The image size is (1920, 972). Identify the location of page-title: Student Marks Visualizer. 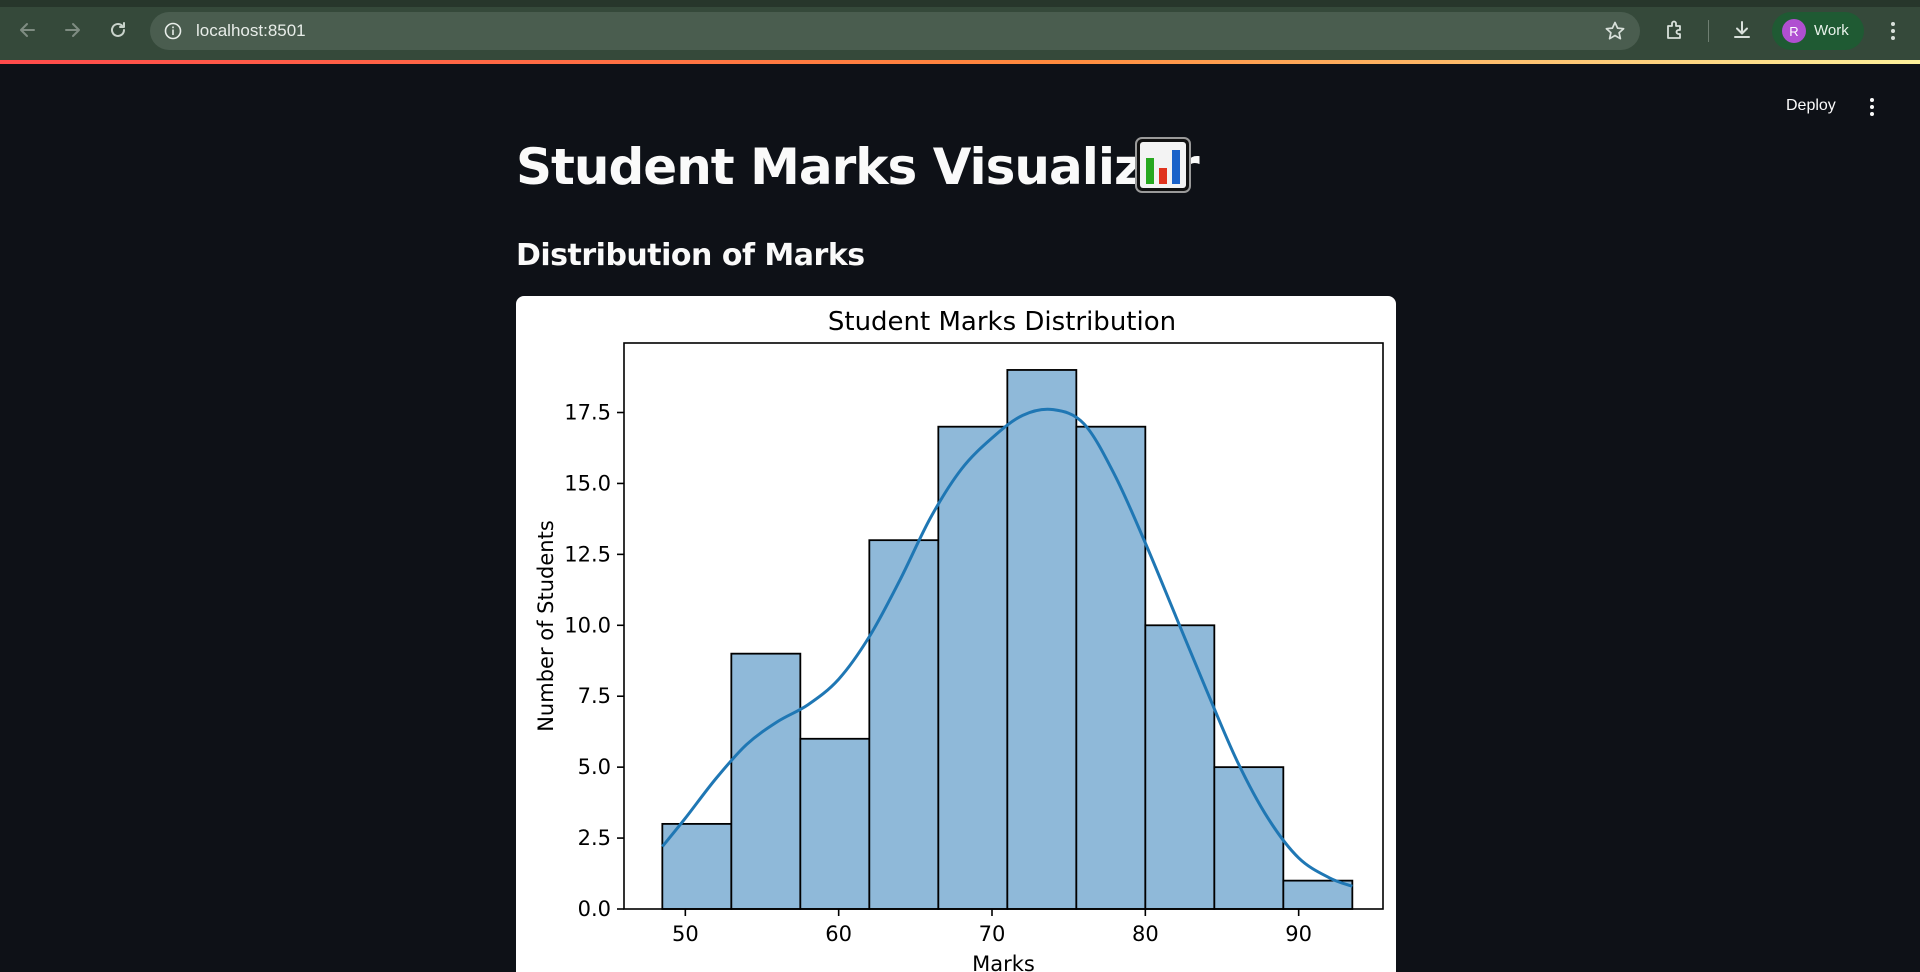
(858, 167).